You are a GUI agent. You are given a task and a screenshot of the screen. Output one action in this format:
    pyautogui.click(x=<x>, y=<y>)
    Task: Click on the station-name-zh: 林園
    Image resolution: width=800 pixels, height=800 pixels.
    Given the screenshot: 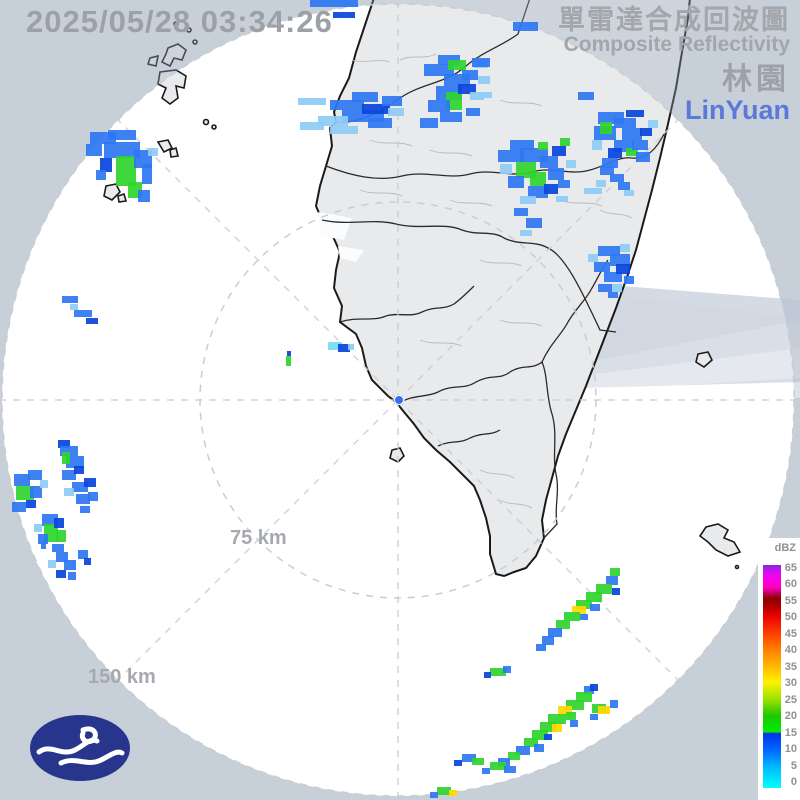 What is the action you would take?
    pyautogui.click(x=756, y=80)
    